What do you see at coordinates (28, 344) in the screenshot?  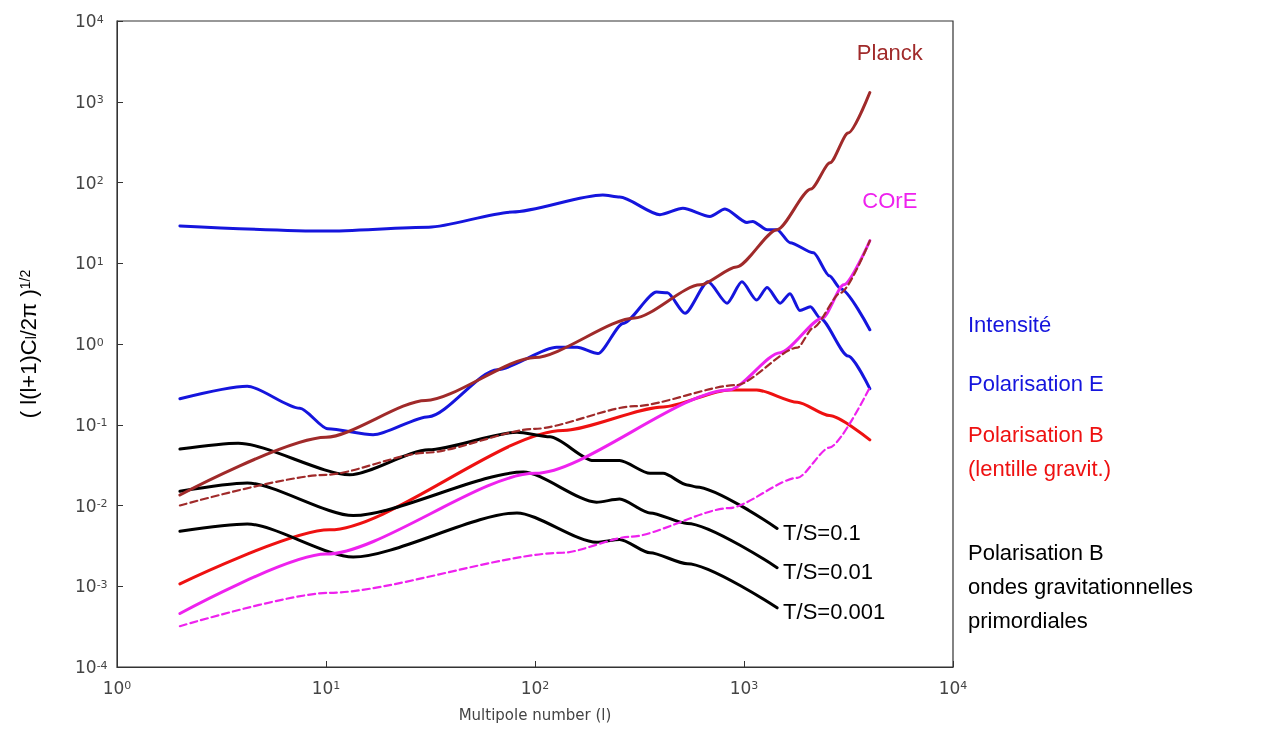 I see `y-axis-title: ( l(l+1)Cl/2π )1/2` at bounding box center [28, 344].